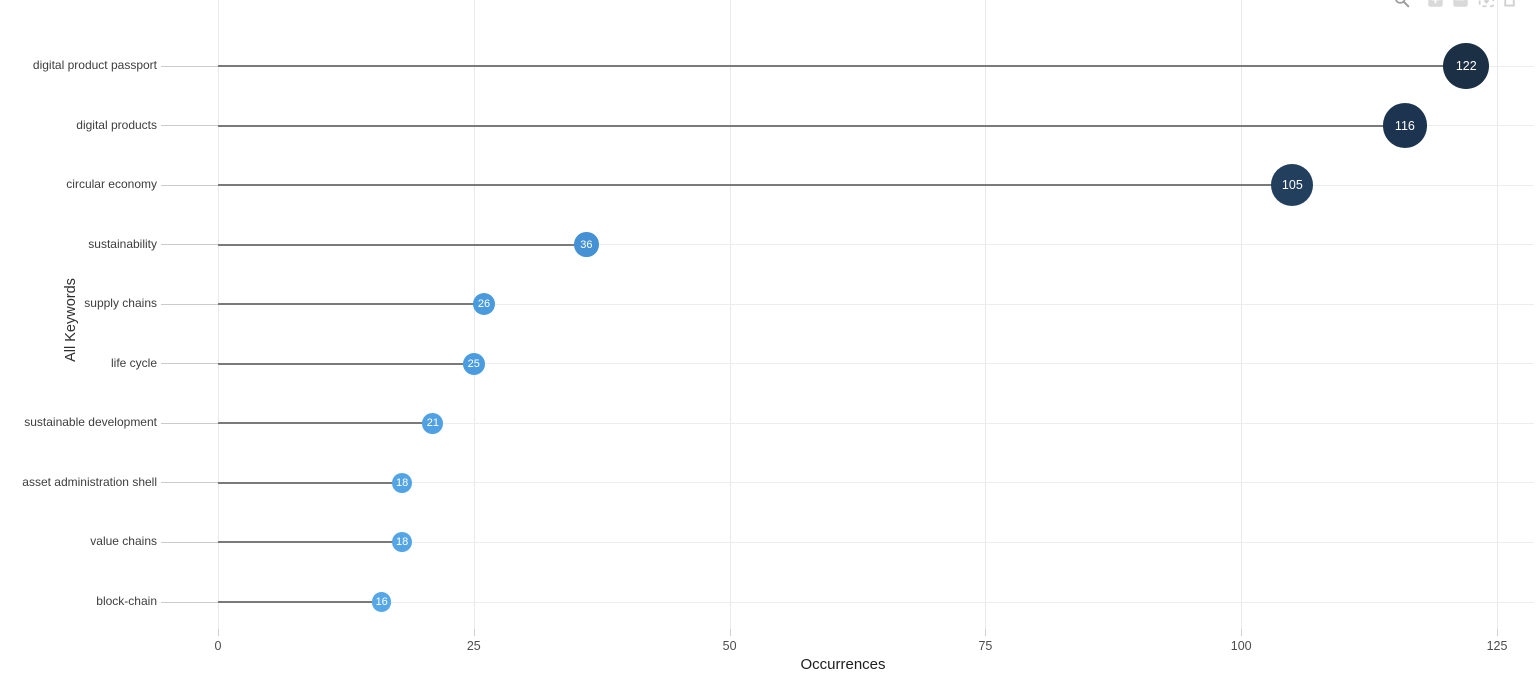  I want to click on zoom-in-icon, so click(1435, 4).